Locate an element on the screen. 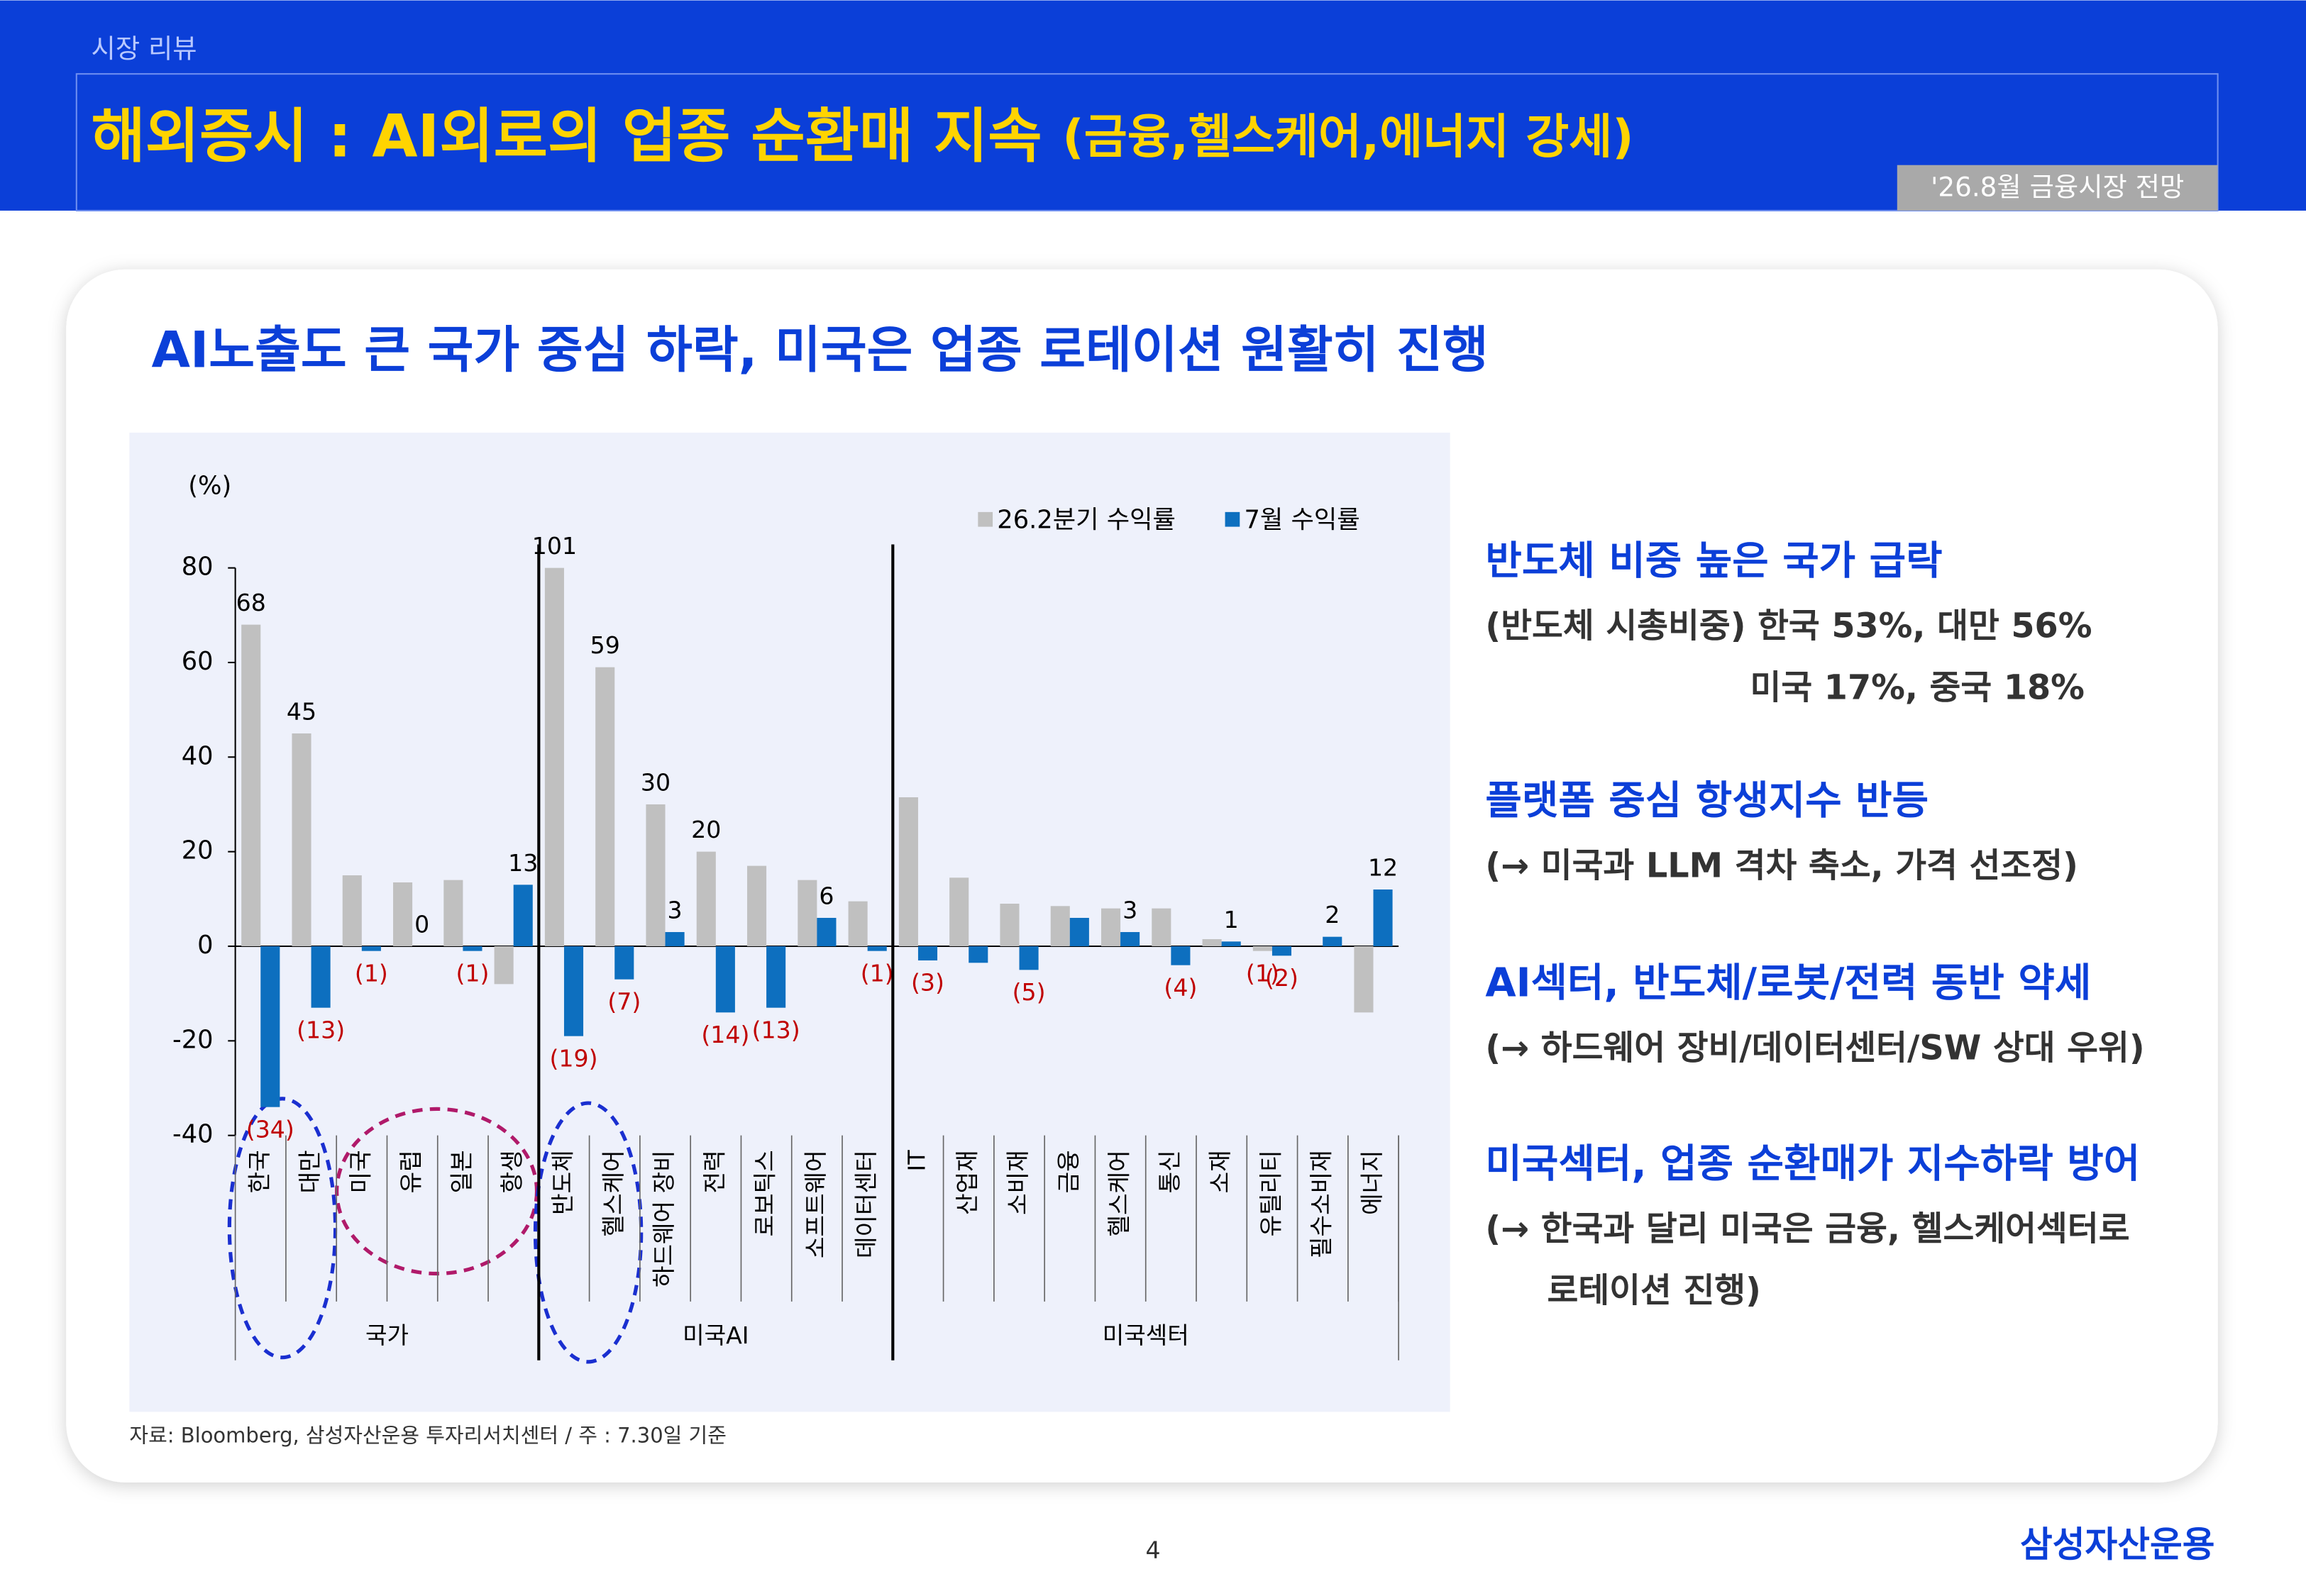 The width and height of the screenshot is (2306, 1596). x-tick-label: 반도체 is located at coordinates (562, 1182).